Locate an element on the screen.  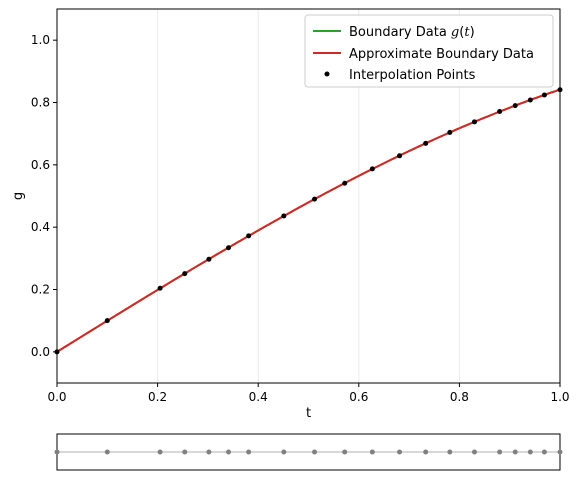
x-tick-label-2: 0.4 is located at coordinates (258, 397).